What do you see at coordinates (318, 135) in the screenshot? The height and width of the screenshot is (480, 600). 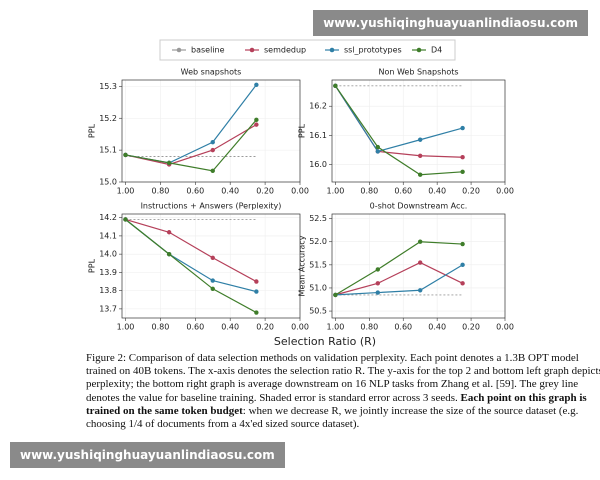 I see `y-tick-label: 16.1` at bounding box center [318, 135].